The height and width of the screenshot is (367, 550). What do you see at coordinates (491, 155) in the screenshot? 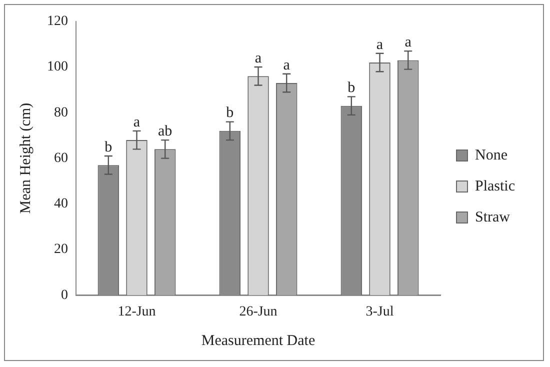
I see `legend-label: None` at bounding box center [491, 155].